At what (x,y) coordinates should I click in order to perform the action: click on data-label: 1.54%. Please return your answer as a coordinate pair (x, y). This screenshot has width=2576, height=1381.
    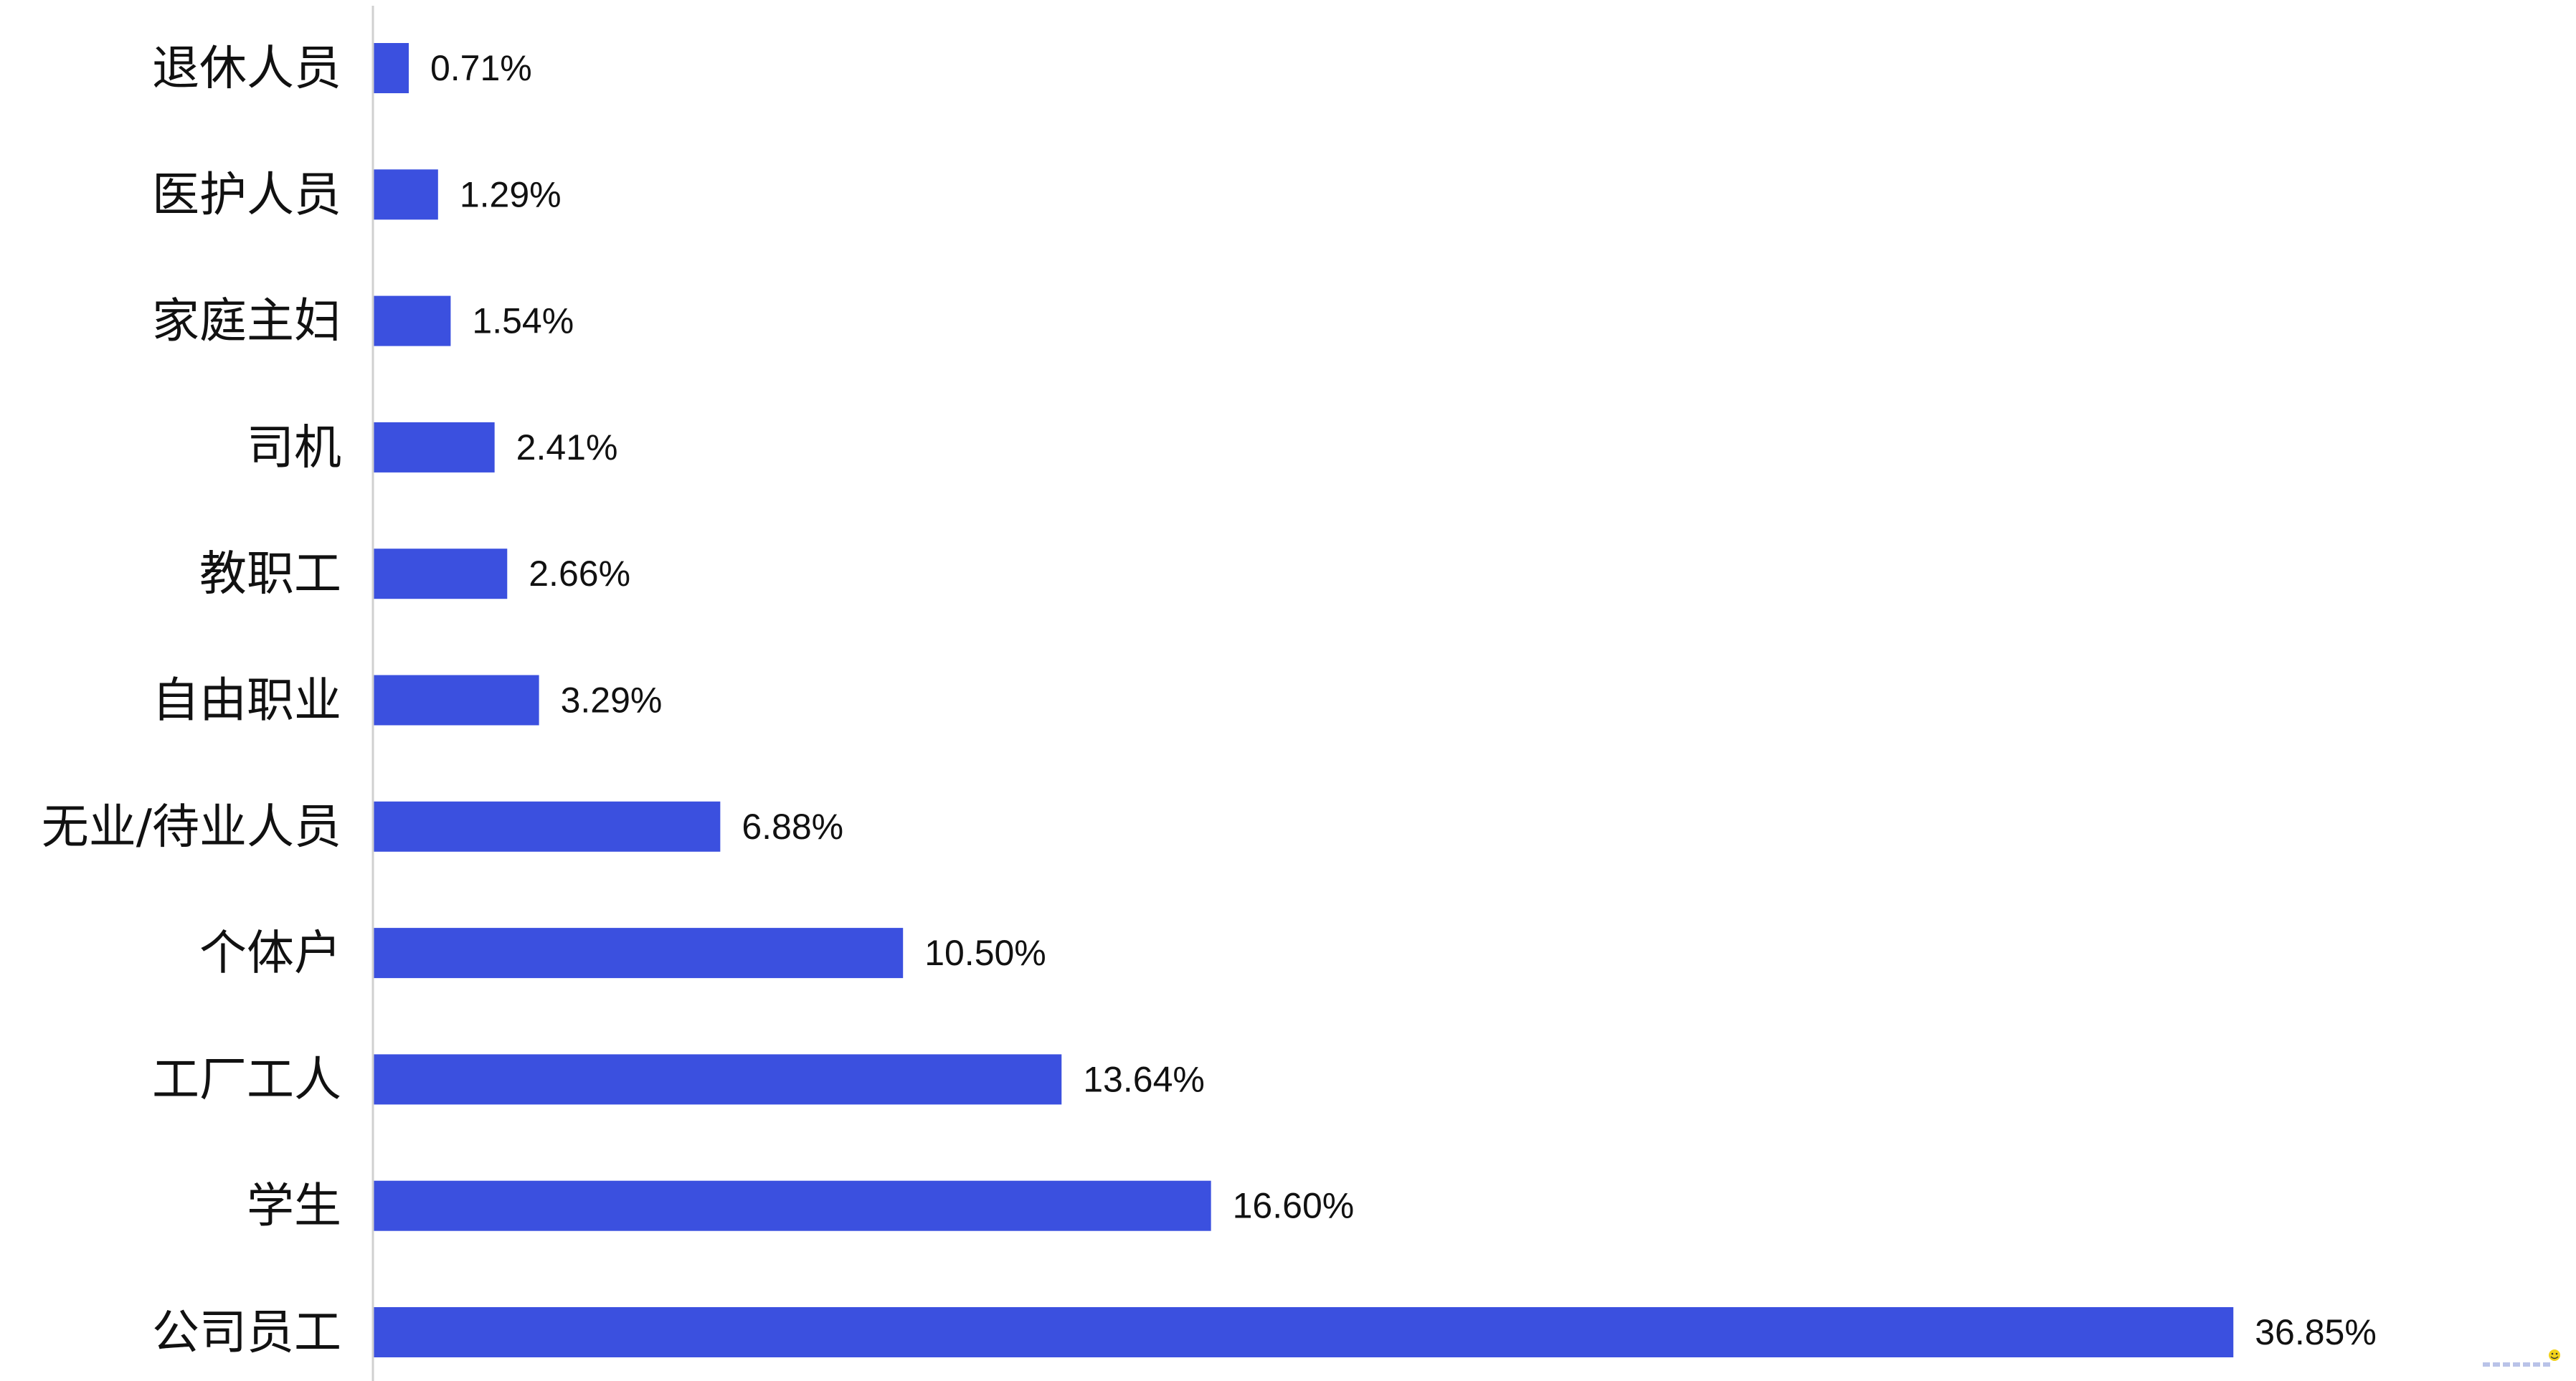
    Looking at the image, I should click on (523, 321).